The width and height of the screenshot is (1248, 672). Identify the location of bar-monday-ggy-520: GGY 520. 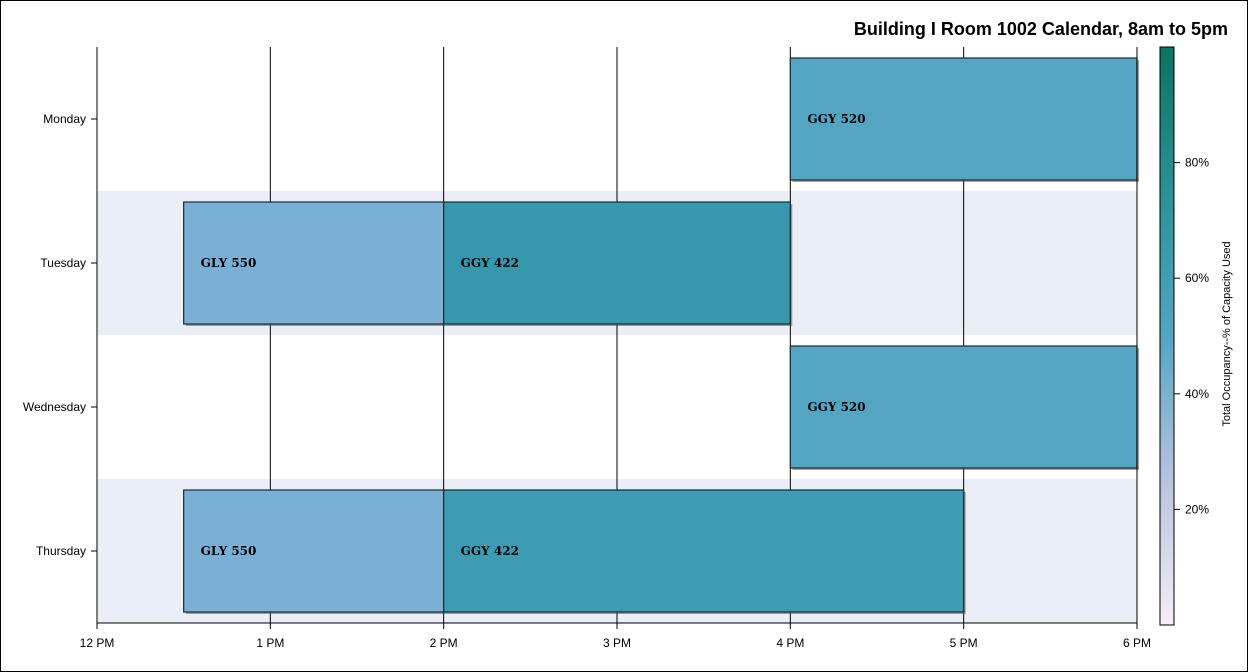
(964, 119).